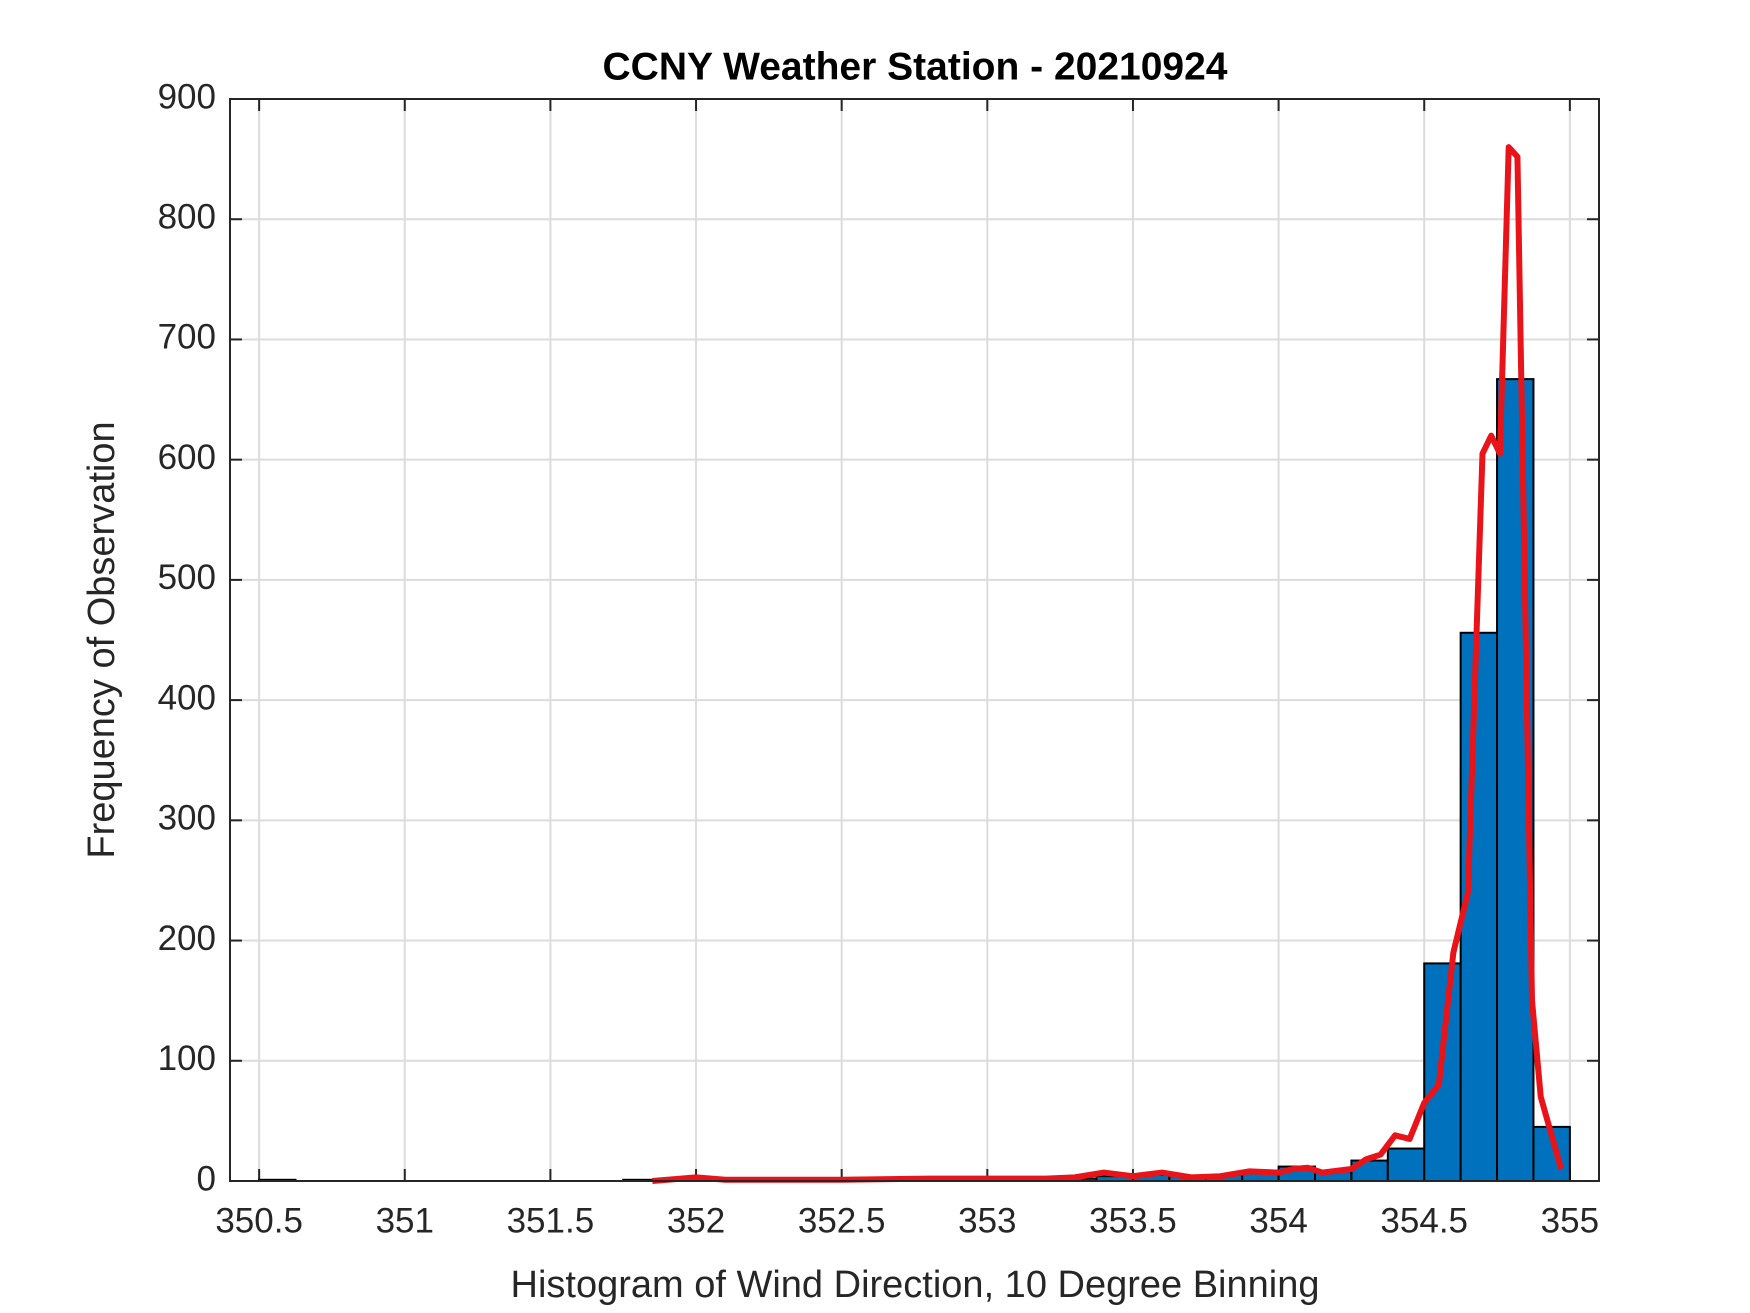  I want to click on x-tick-label: 353, so click(987, 1220).